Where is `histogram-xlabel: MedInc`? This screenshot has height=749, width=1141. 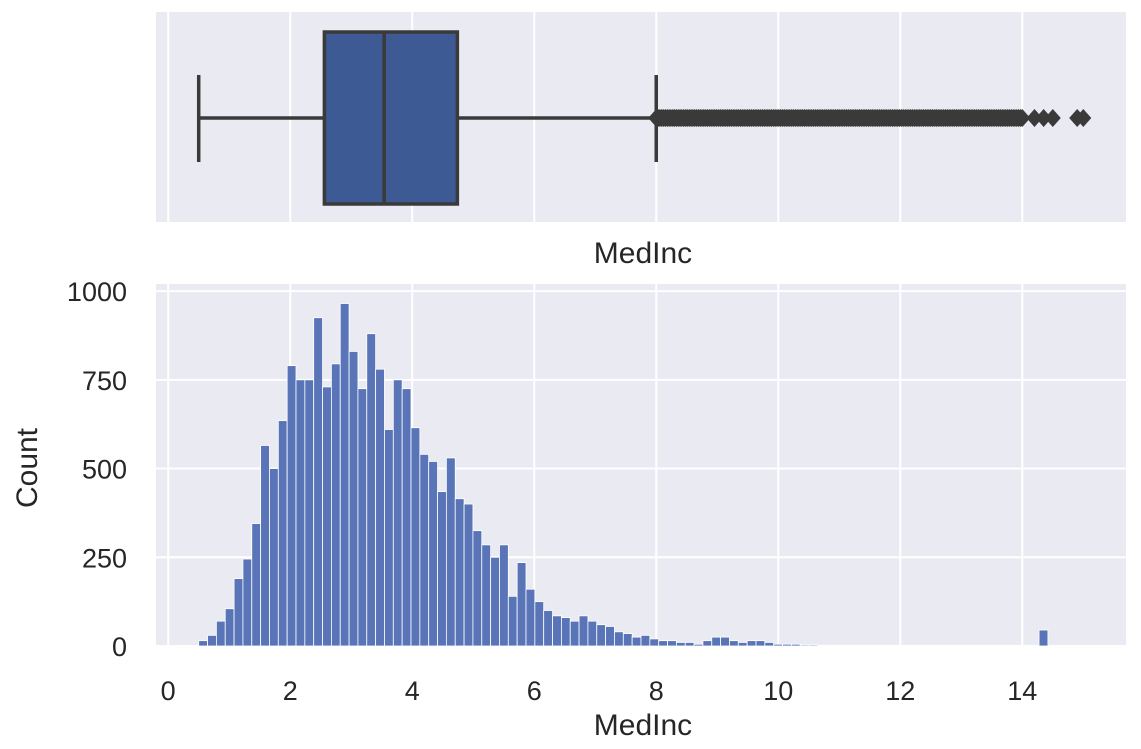 histogram-xlabel: MedInc is located at coordinates (643, 725).